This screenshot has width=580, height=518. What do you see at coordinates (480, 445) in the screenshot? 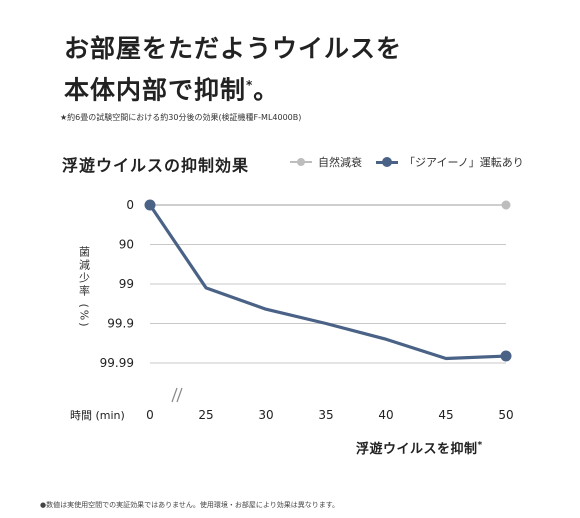
I see `bottom-caption-asterisk: *` at bounding box center [480, 445].